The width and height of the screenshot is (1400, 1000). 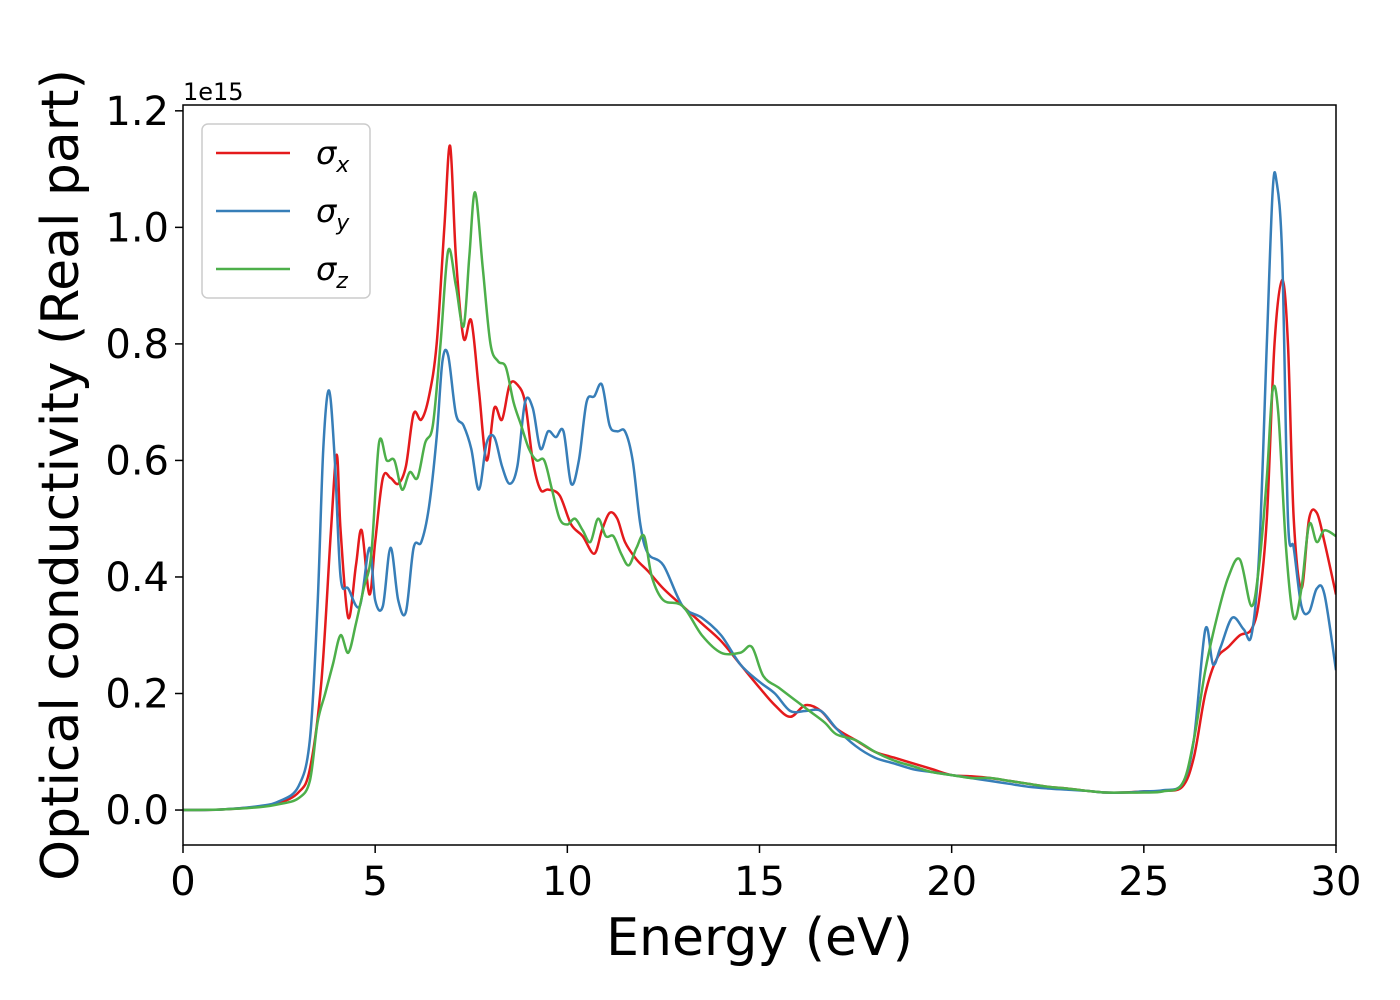 What do you see at coordinates (567, 882) in the screenshot?
I see `x-tick-label: 10` at bounding box center [567, 882].